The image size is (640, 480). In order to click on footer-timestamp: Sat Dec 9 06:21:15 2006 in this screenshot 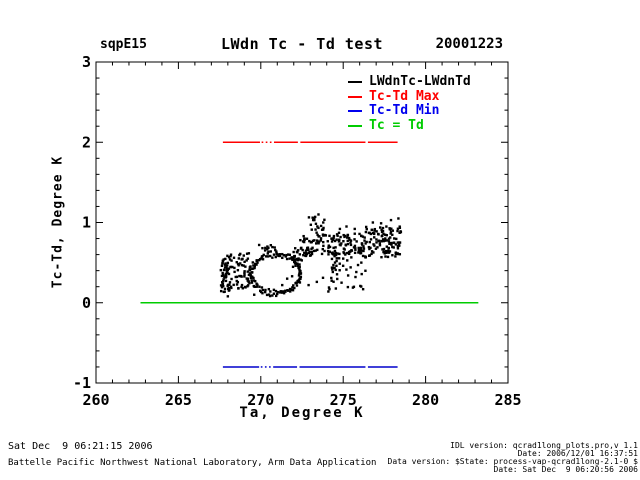, I will do `click(80, 446)`.